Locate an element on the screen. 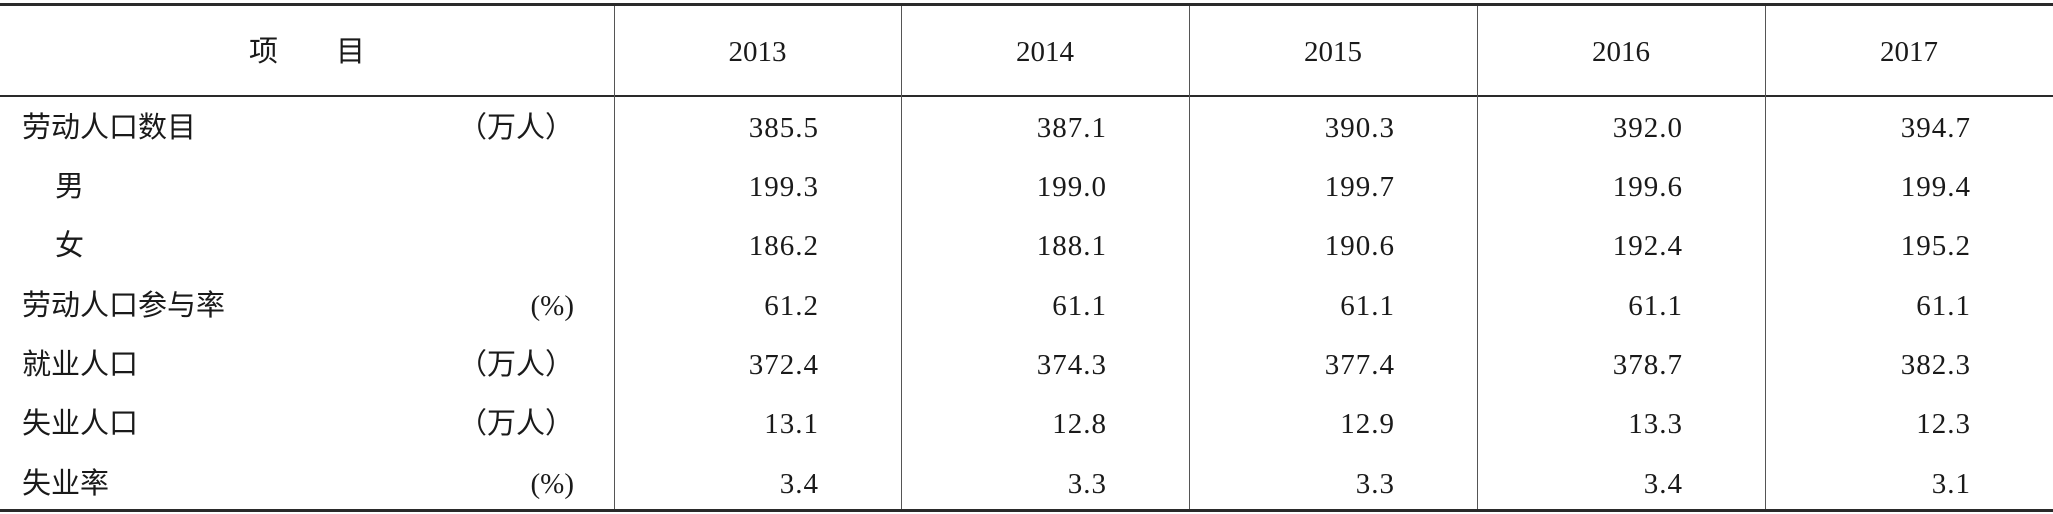 This screenshot has width=2053, height=514. value-cell: 192.4 is located at coordinates (1647, 246).